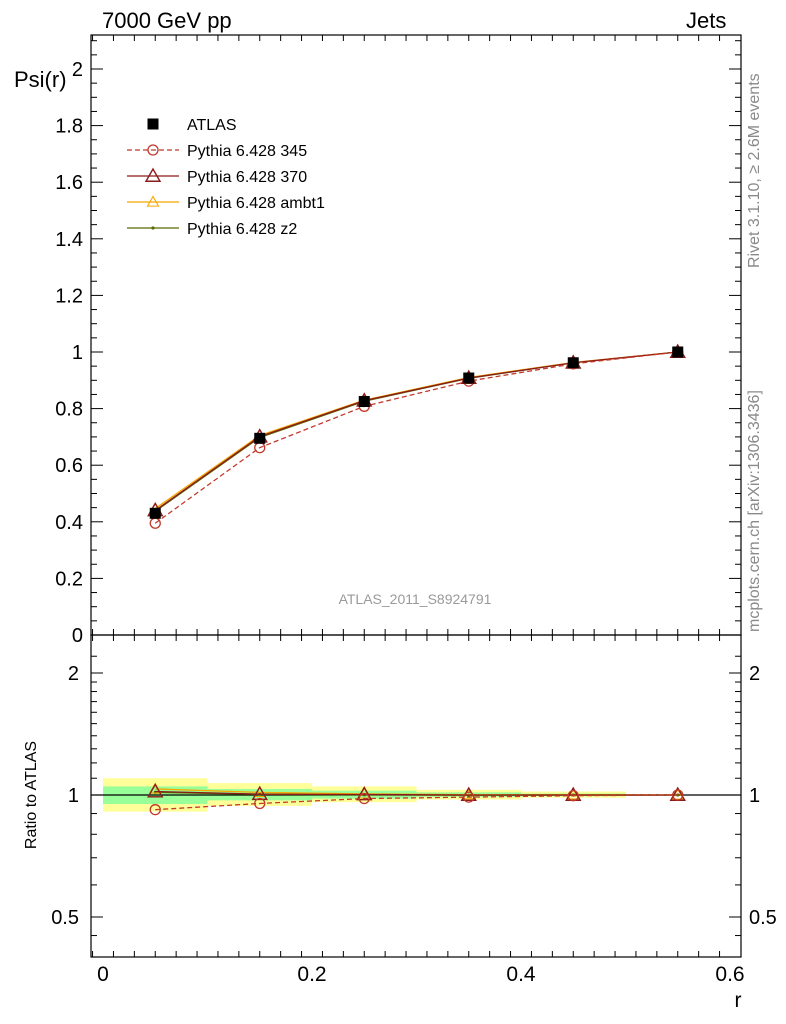  I want to click on y-tick-label: 1, so click(77, 353).